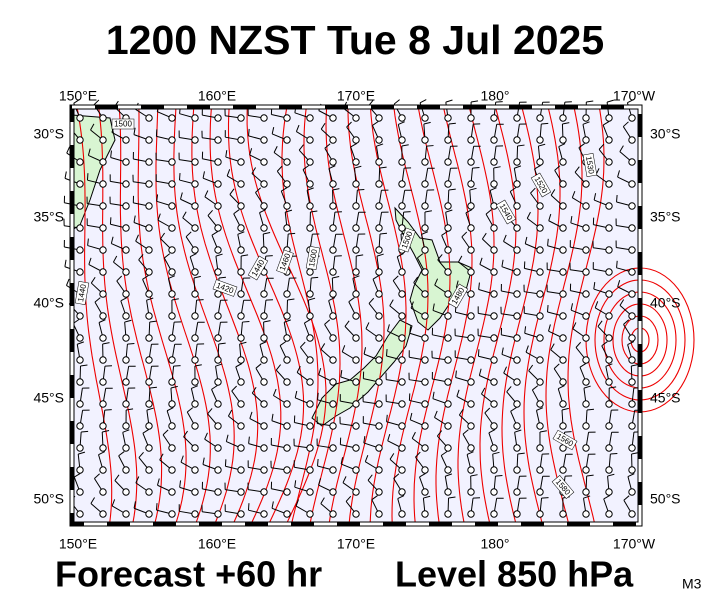 Image resolution: width=711 pixels, height=600 pixels. I want to click on lon-label-top: 170°E, so click(356, 96).